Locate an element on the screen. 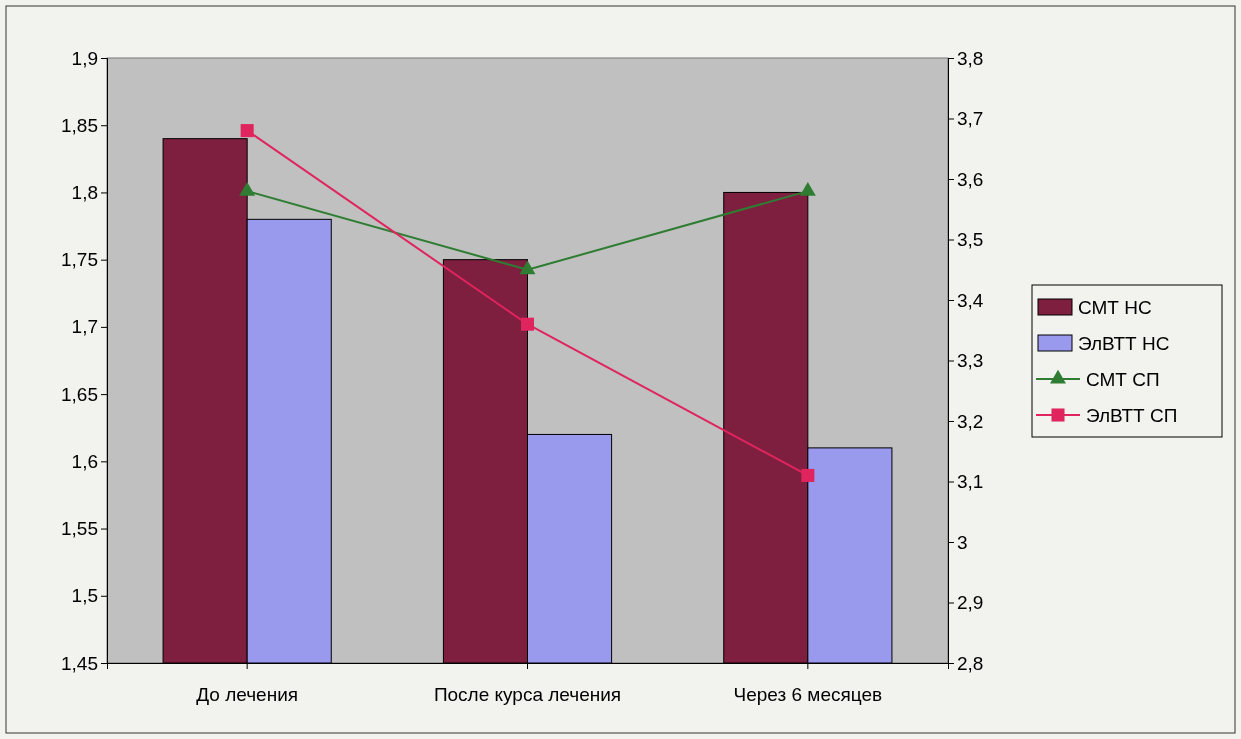  y-tick-label: 1,9 is located at coordinates (84, 58).